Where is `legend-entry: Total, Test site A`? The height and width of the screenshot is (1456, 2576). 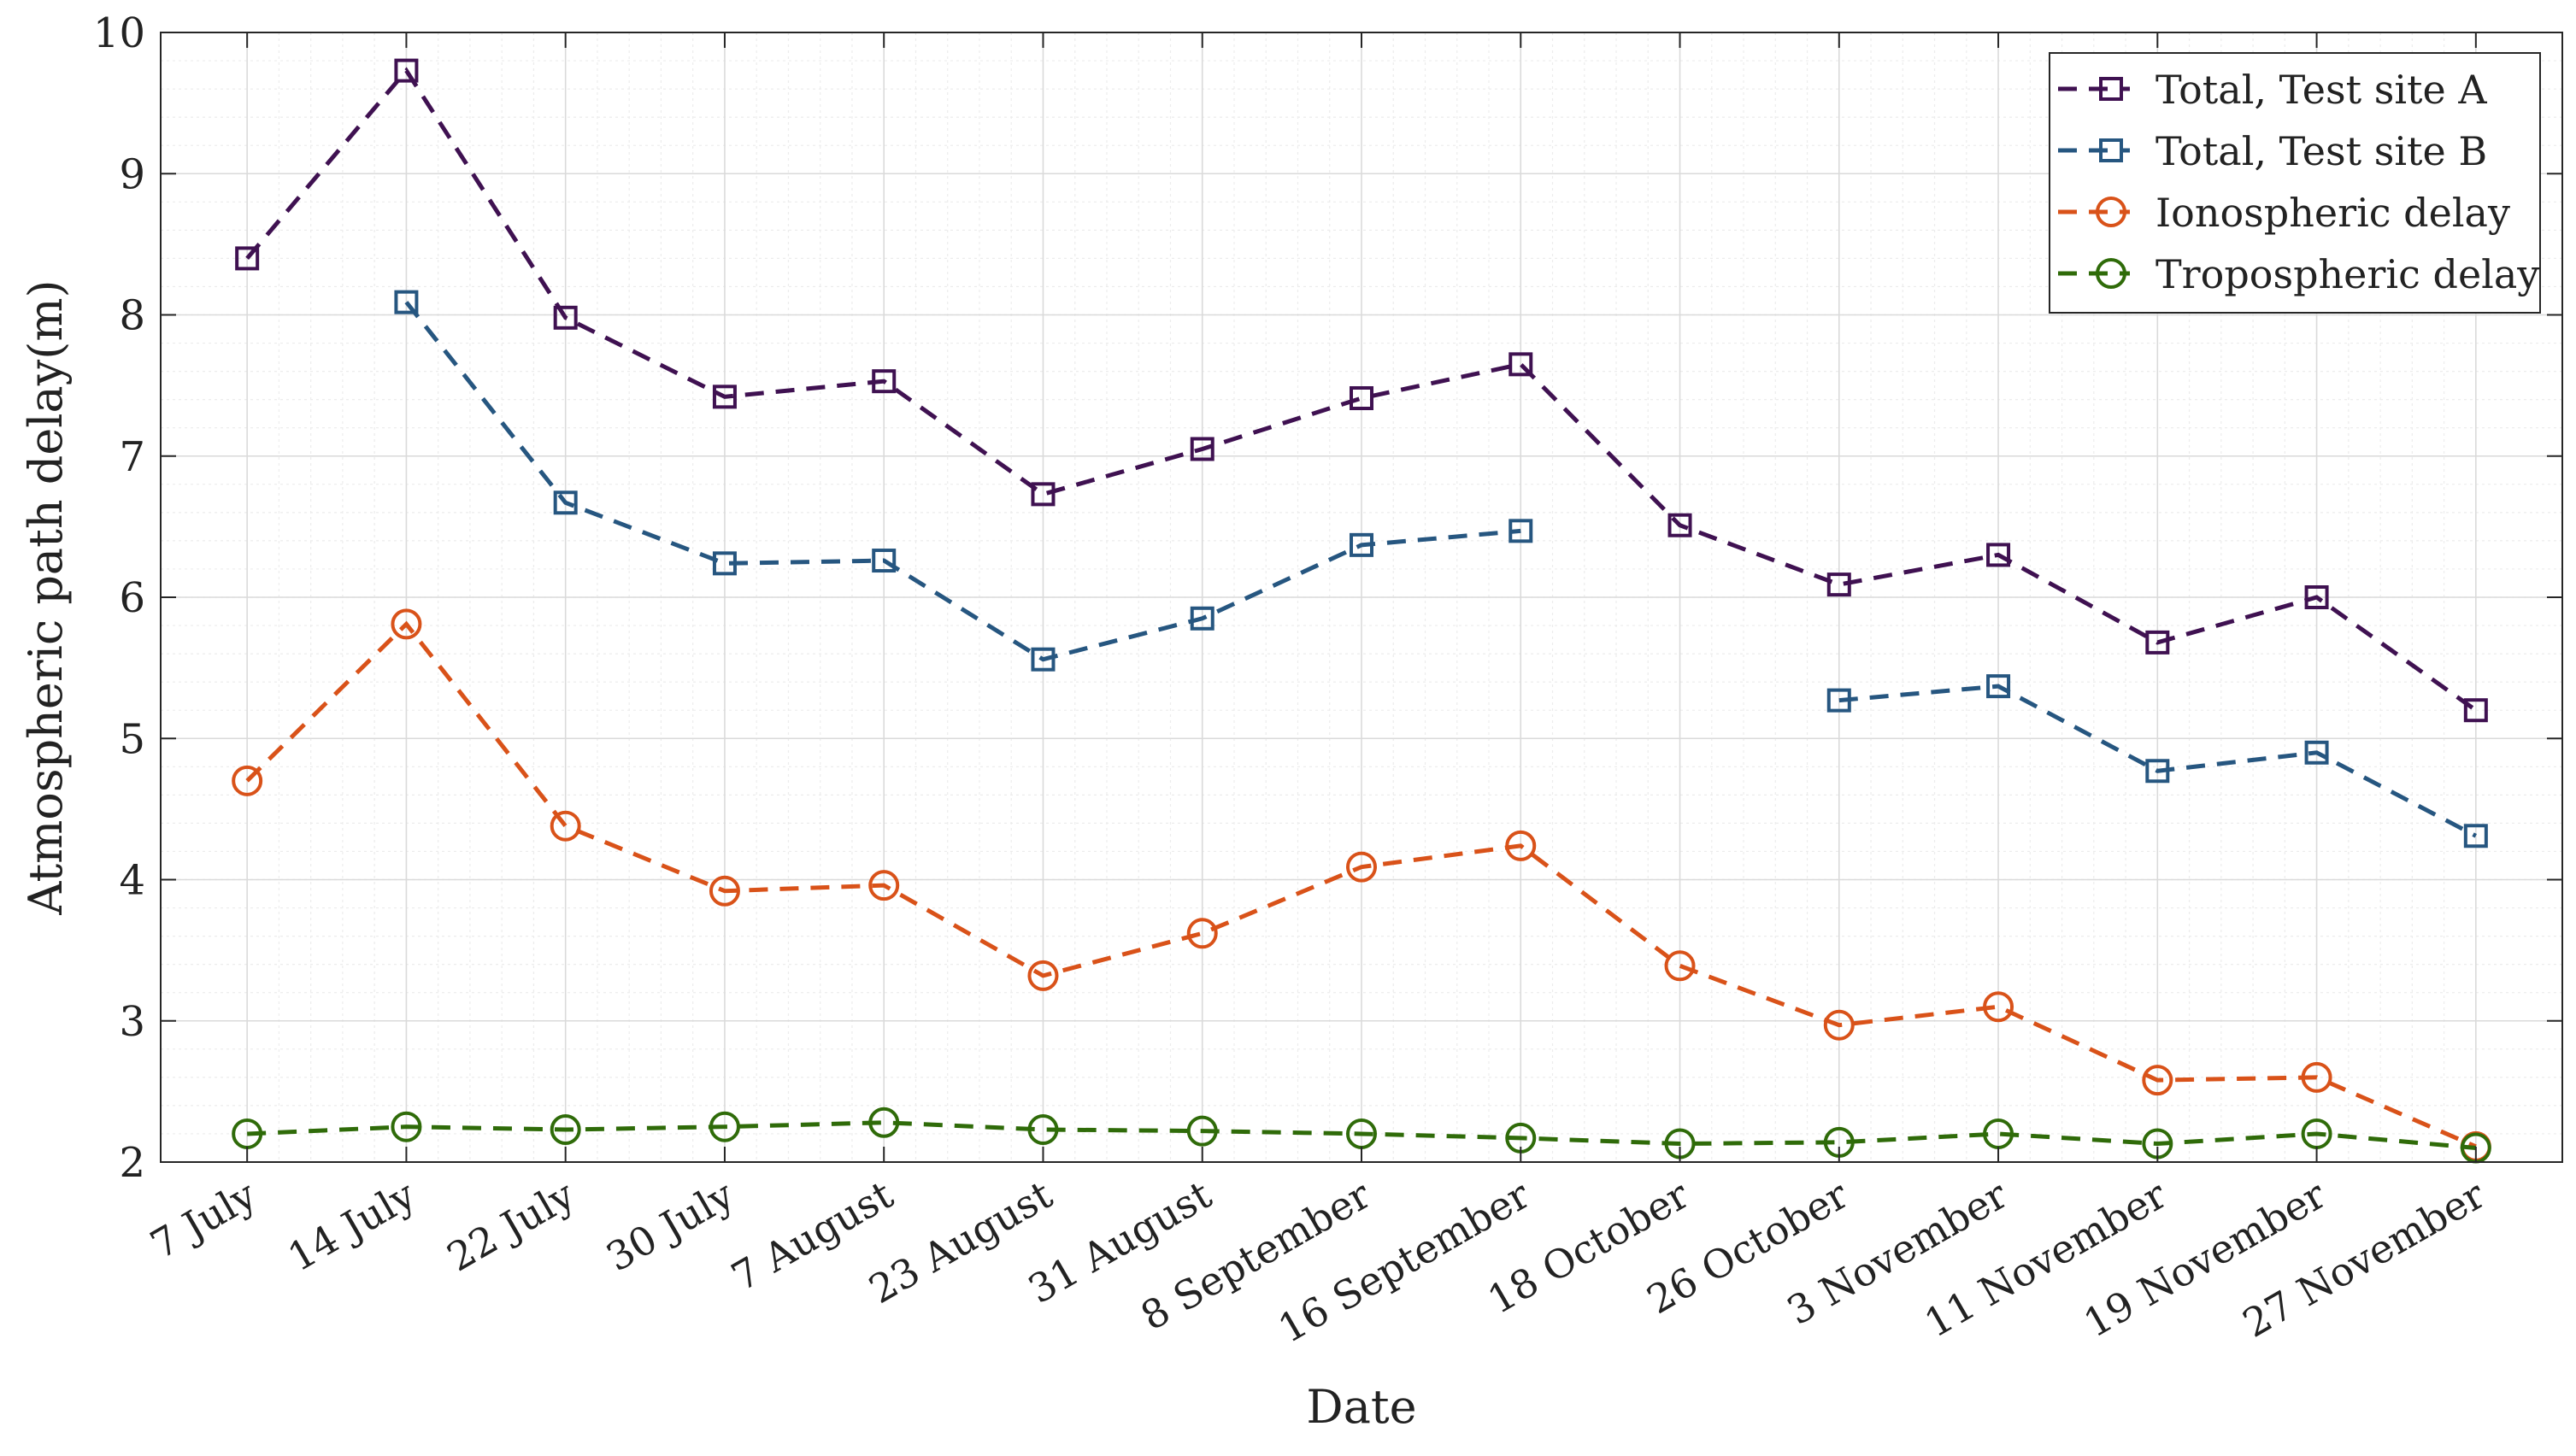
legend-entry: Total, Test site A is located at coordinates (2272, 90).